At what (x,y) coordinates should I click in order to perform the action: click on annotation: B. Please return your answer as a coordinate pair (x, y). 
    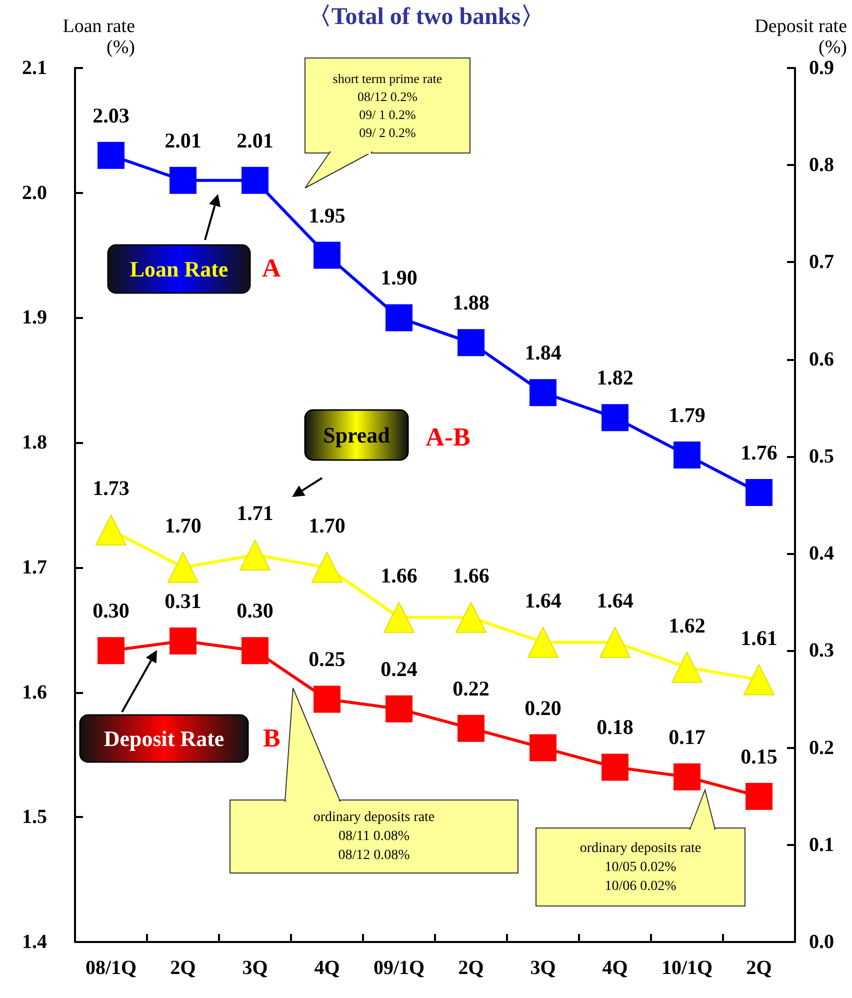
    Looking at the image, I should click on (271, 738).